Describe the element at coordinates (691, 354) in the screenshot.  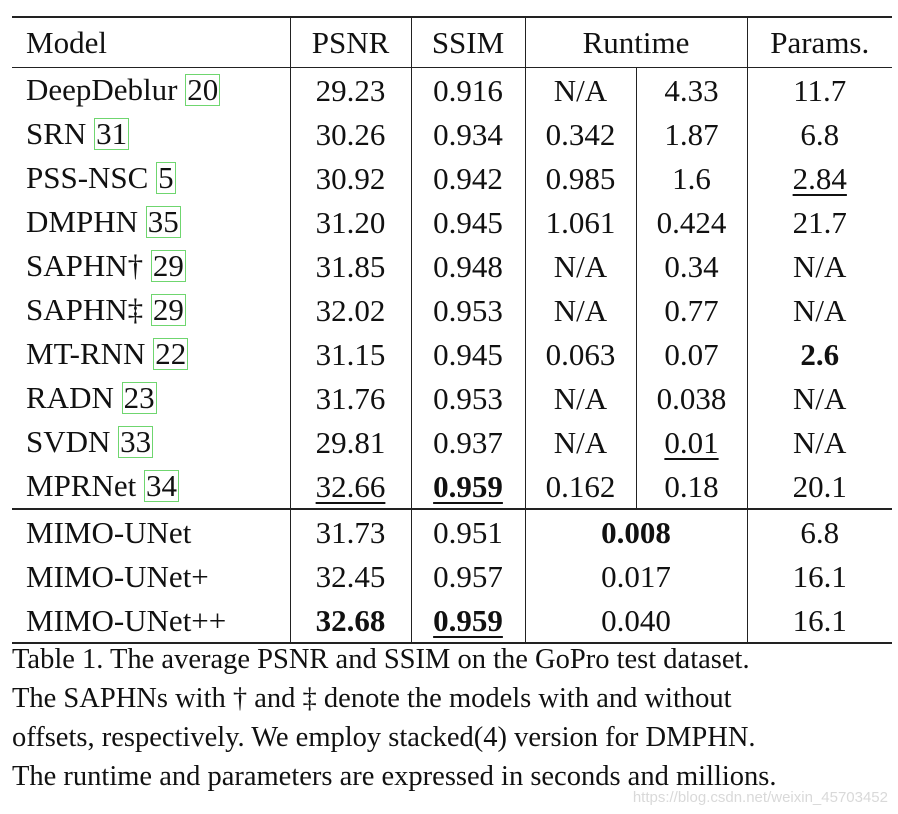
I see `runtime-cell-b: 0.07` at that location.